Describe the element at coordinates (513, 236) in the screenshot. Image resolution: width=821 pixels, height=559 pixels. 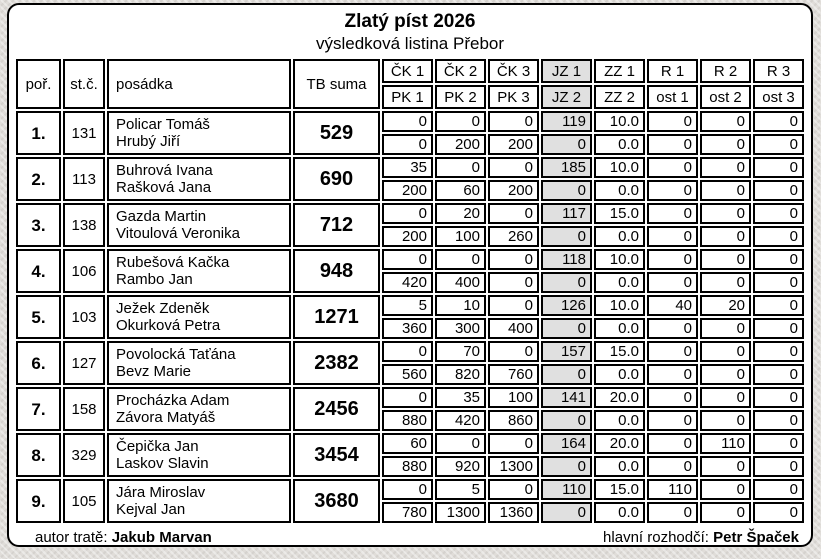
I see `score-cell: 260` at that location.